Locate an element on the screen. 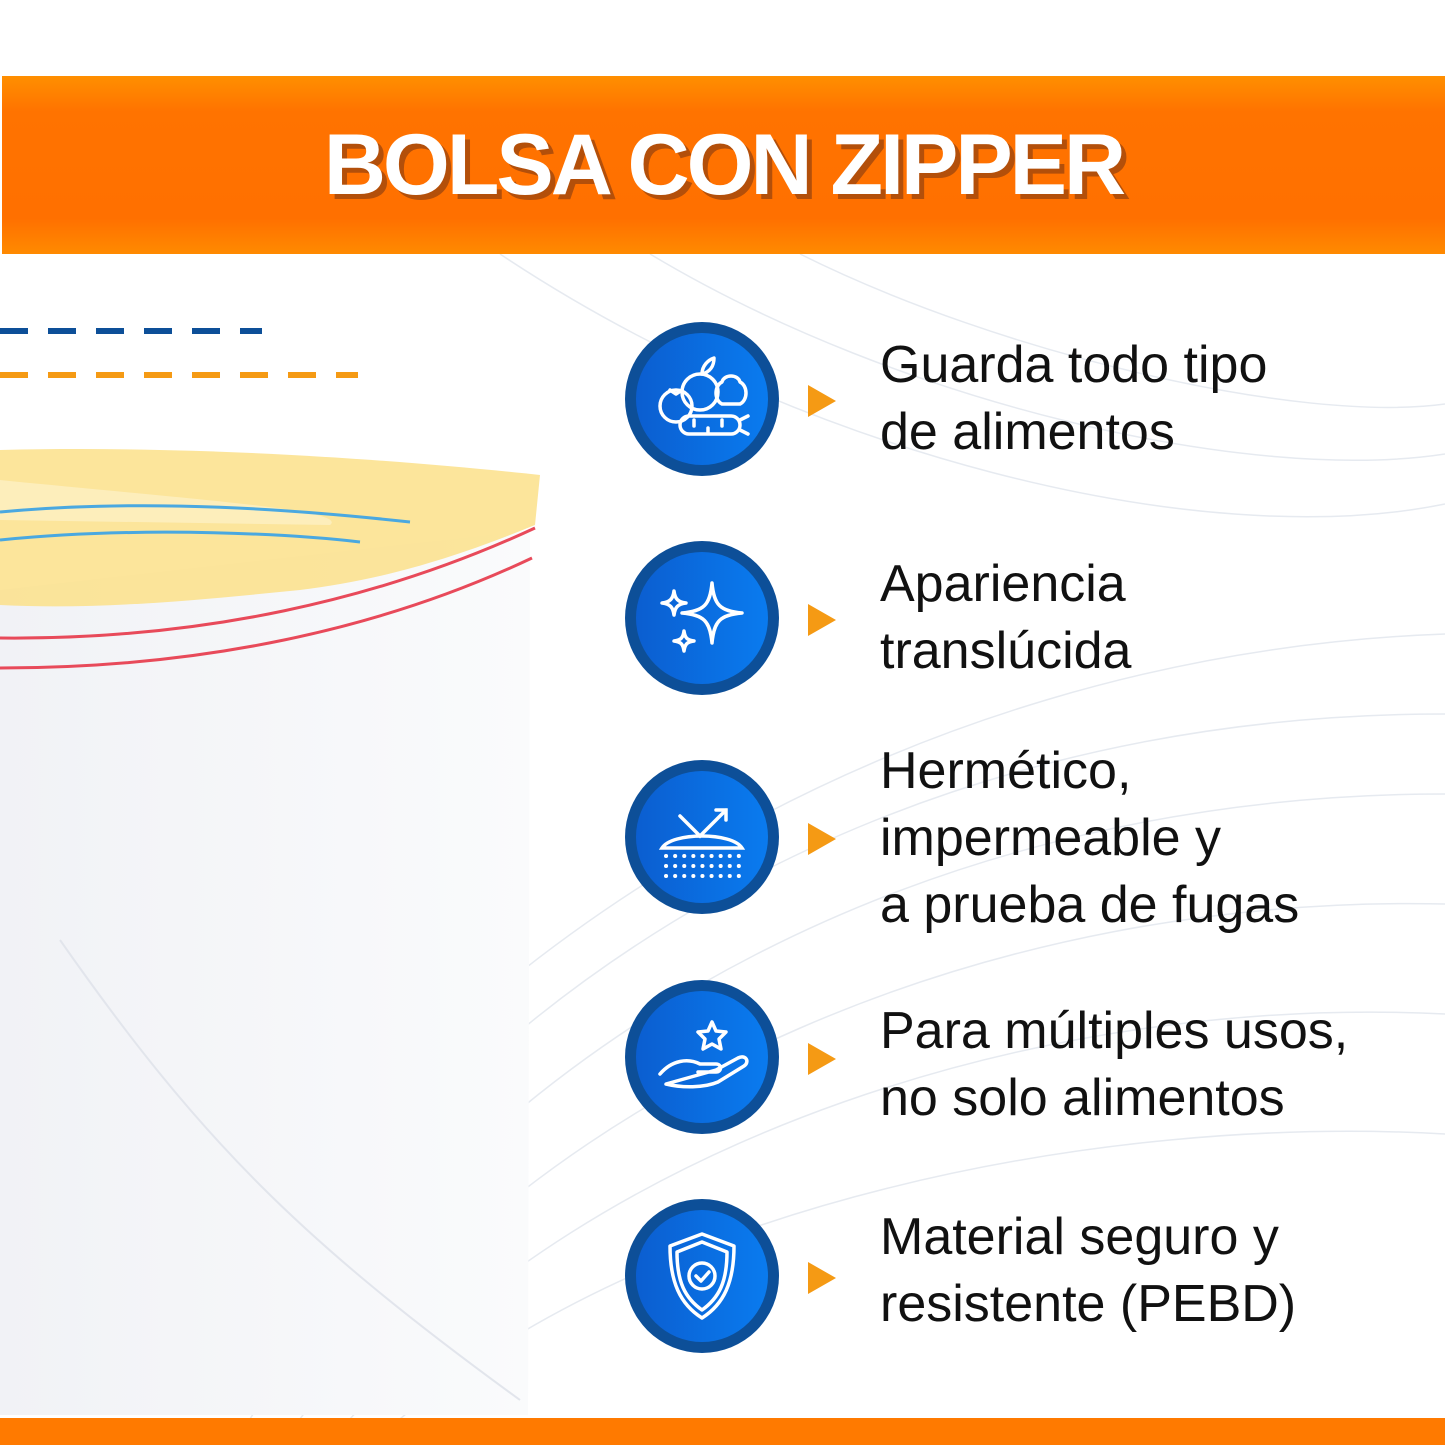 Image resolution: width=1445 pixels, height=1445 pixels. feature-item: Para múltiples usos, no solo alimentos is located at coordinates (1025, 1060).